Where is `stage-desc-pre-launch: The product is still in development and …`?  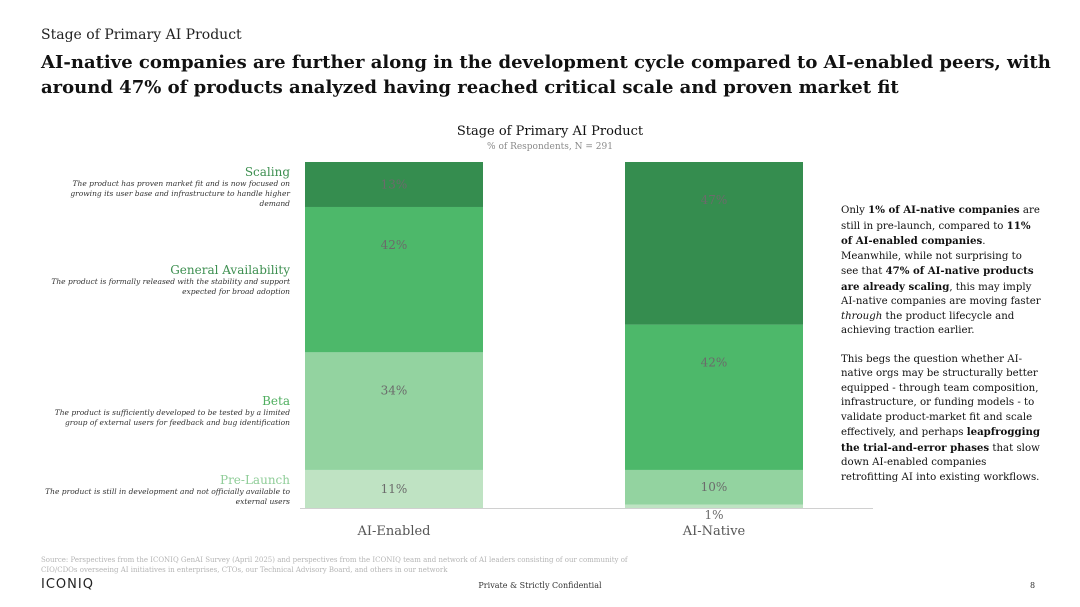
stage-desc-pre-launch: The product is still in development and … is located at coordinates (167, 496).